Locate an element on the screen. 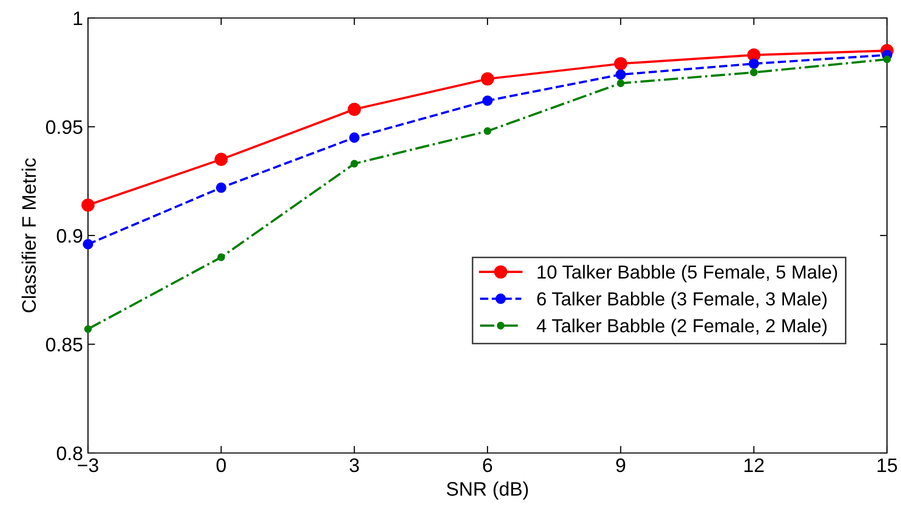  x-tick-label: 3 is located at coordinates (354, 465).